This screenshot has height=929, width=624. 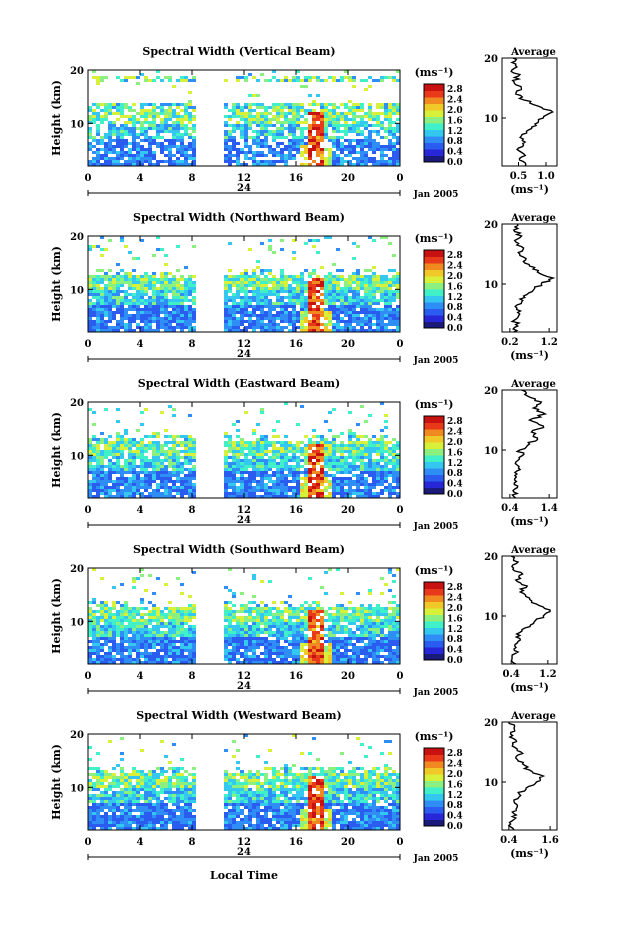 I want to click on day-label: 24, so click(x=244, y=188).